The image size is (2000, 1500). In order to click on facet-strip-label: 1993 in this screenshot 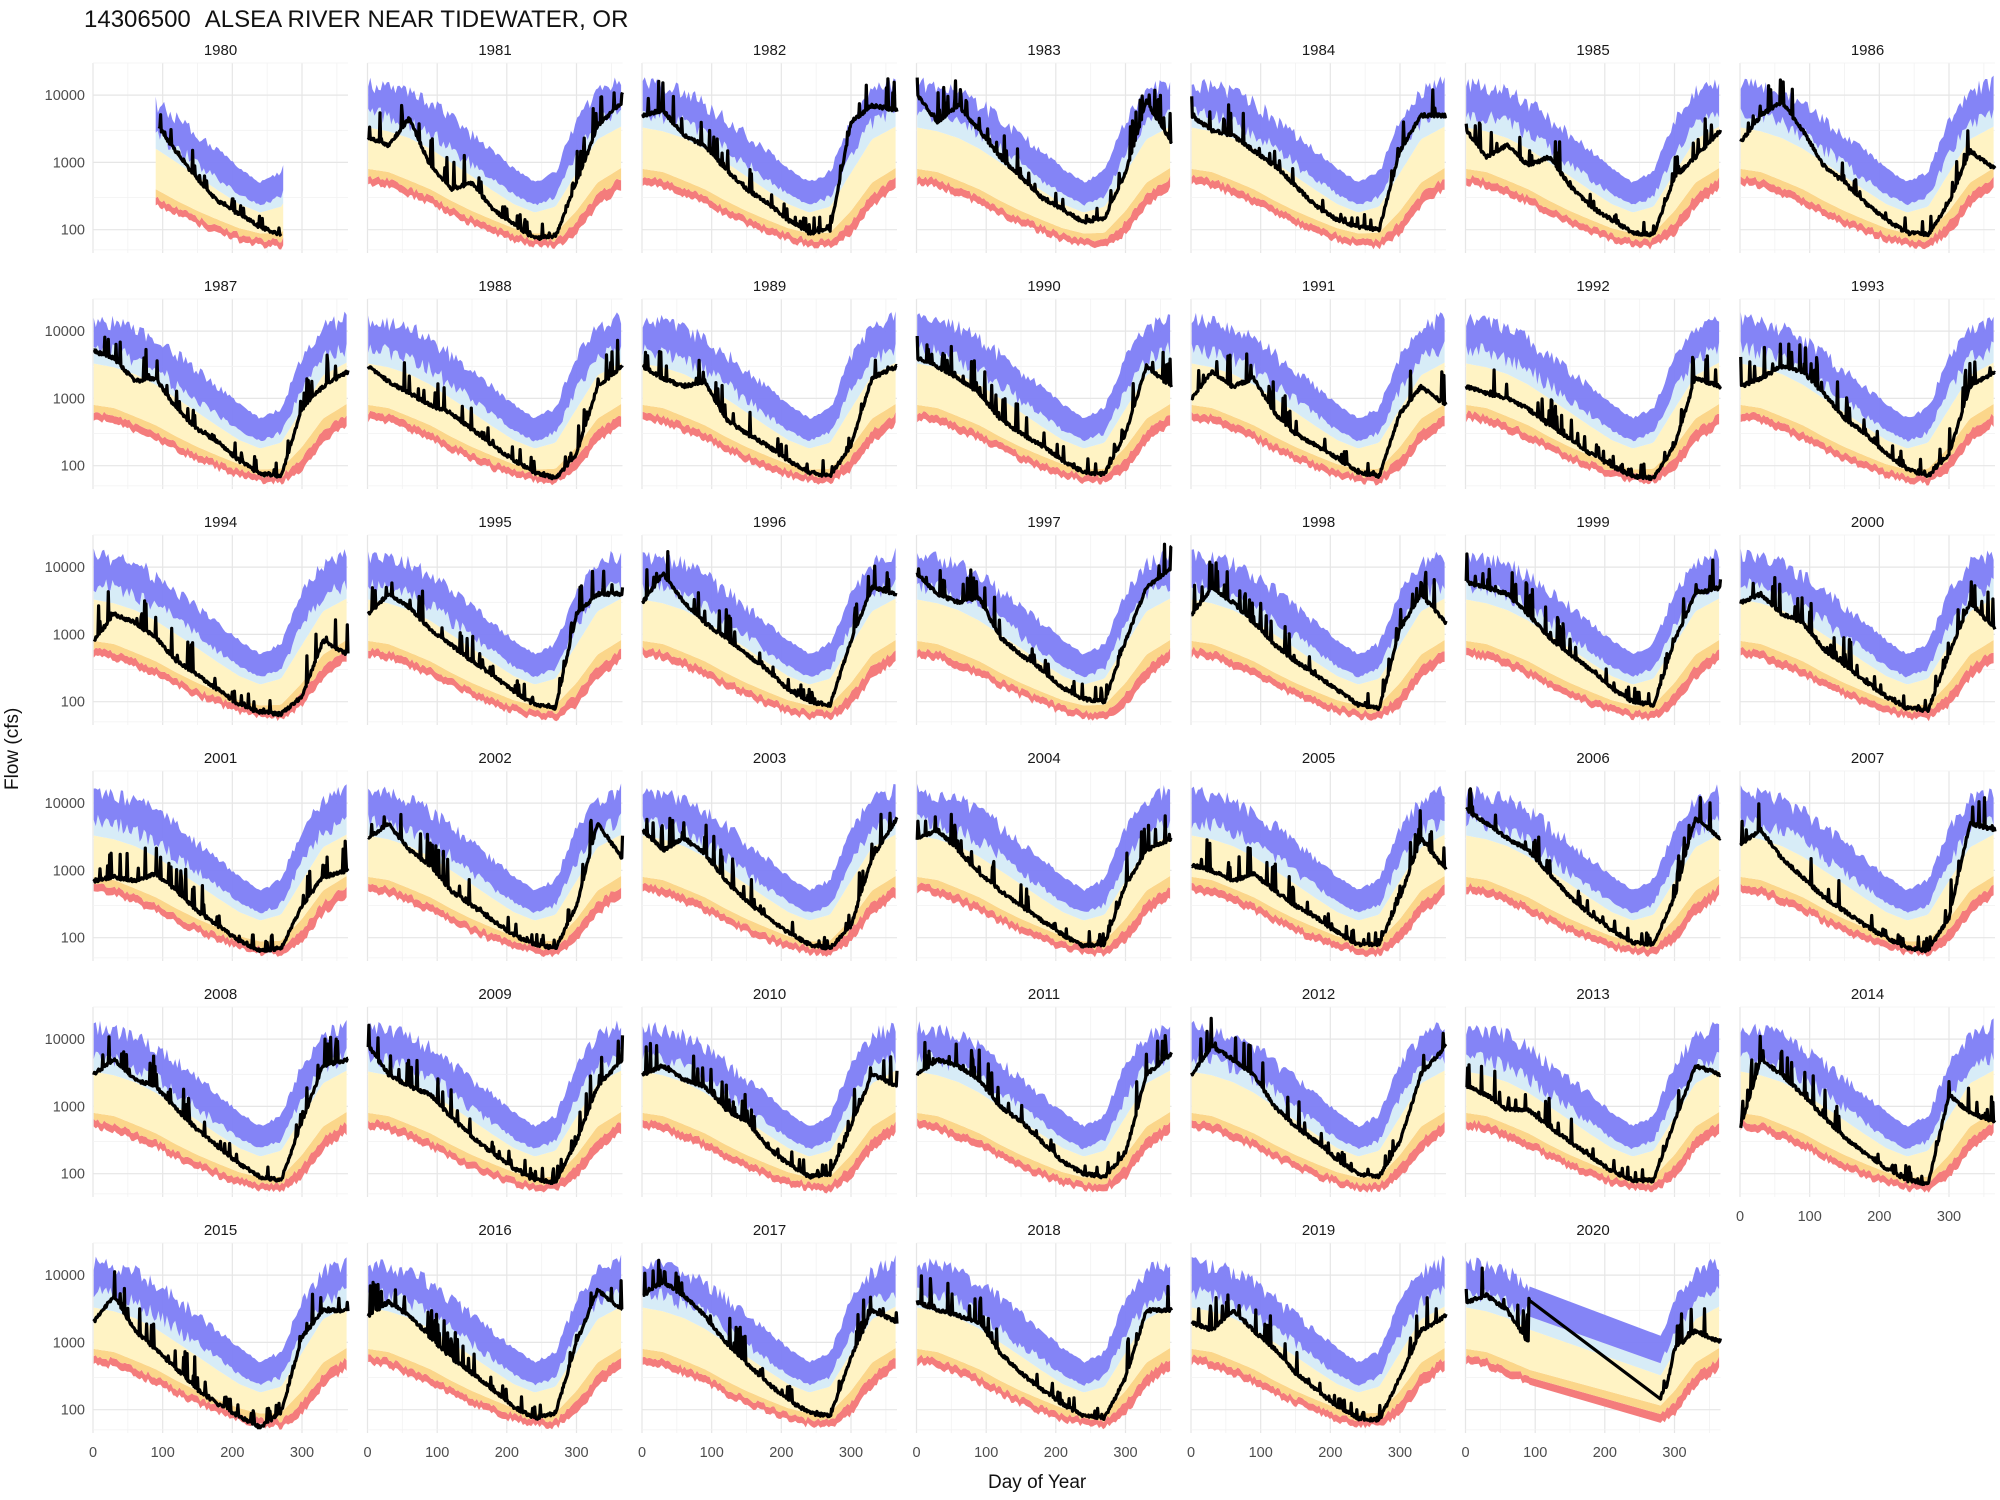, I will do `click(1867, 286)`.